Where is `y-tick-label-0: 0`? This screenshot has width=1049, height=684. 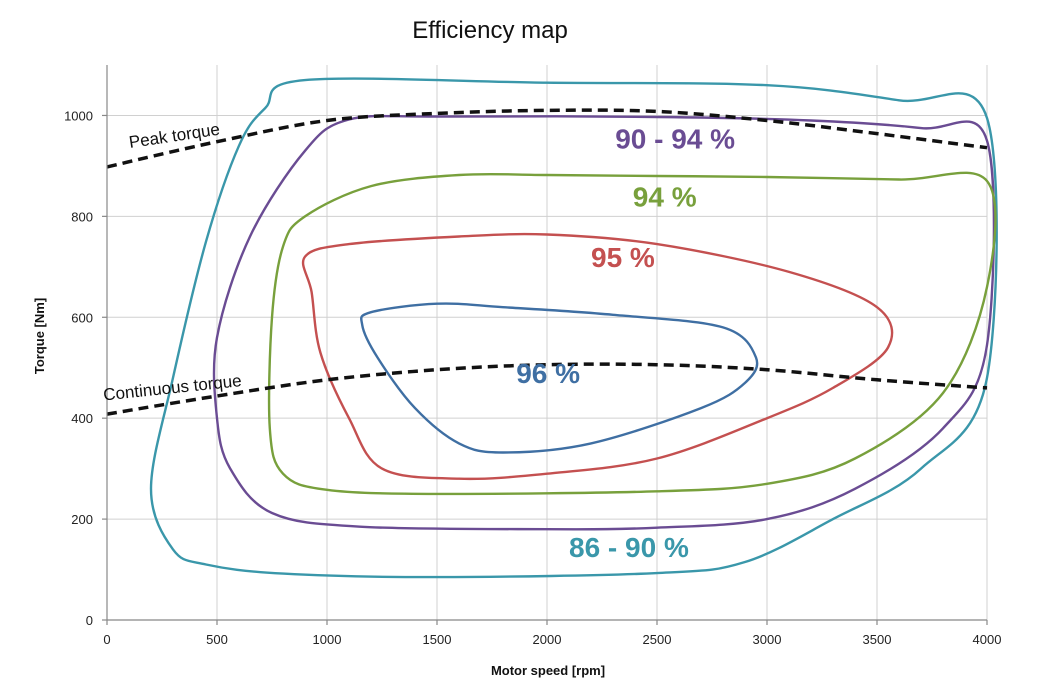
y-tick-label-0: 0 is located at coordinates (89, 620).